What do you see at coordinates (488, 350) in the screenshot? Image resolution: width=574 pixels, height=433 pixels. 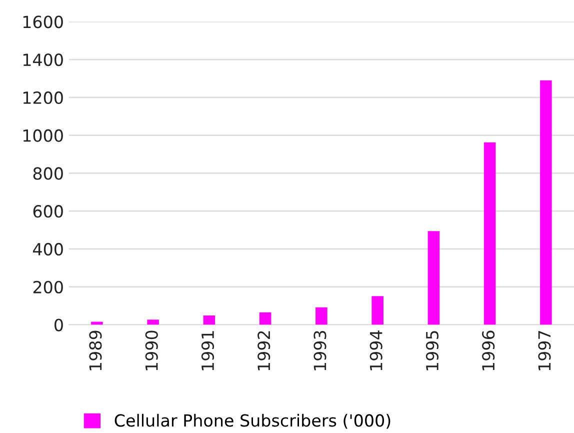 I see `x-tick-label: 1996` at bounding box center [488, 350].